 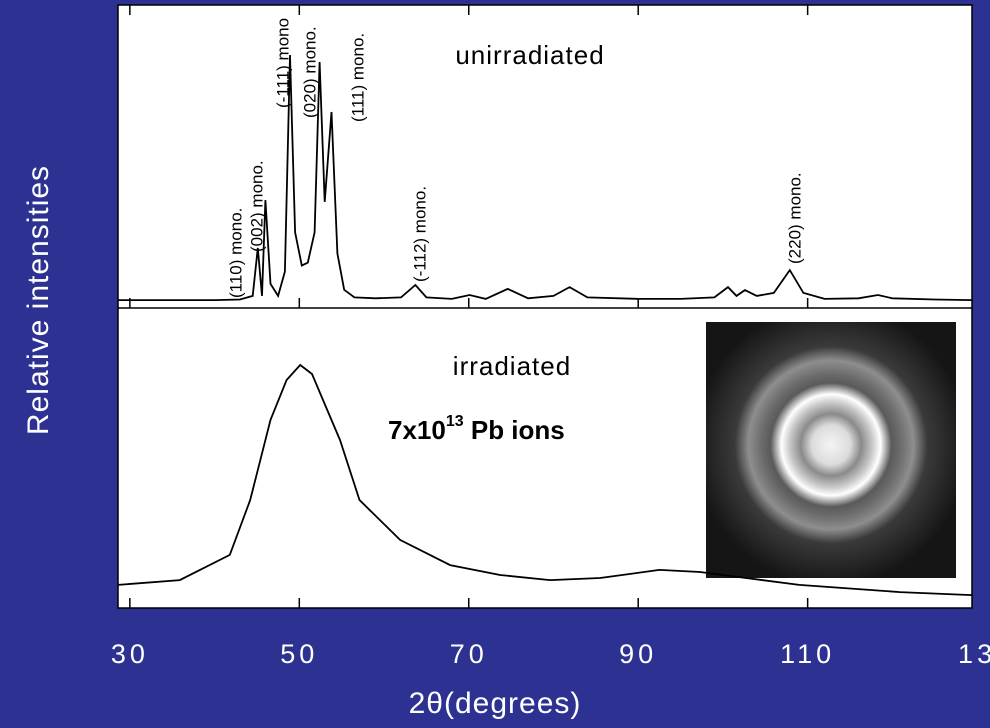 What do you see at coordinates (495, 703) in the screenshot?
I see `x-axis-label: 2θ(degrees)` at bounding box center [495, 703].